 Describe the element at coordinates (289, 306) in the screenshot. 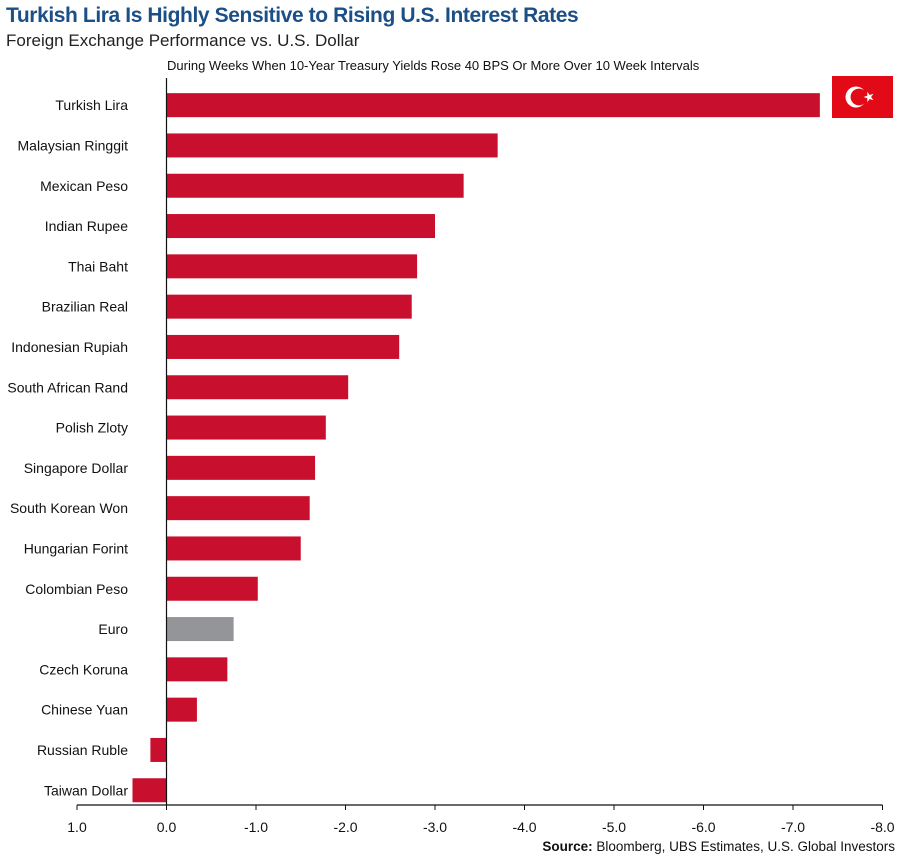

I see `bar-brazilian-real` at that location.